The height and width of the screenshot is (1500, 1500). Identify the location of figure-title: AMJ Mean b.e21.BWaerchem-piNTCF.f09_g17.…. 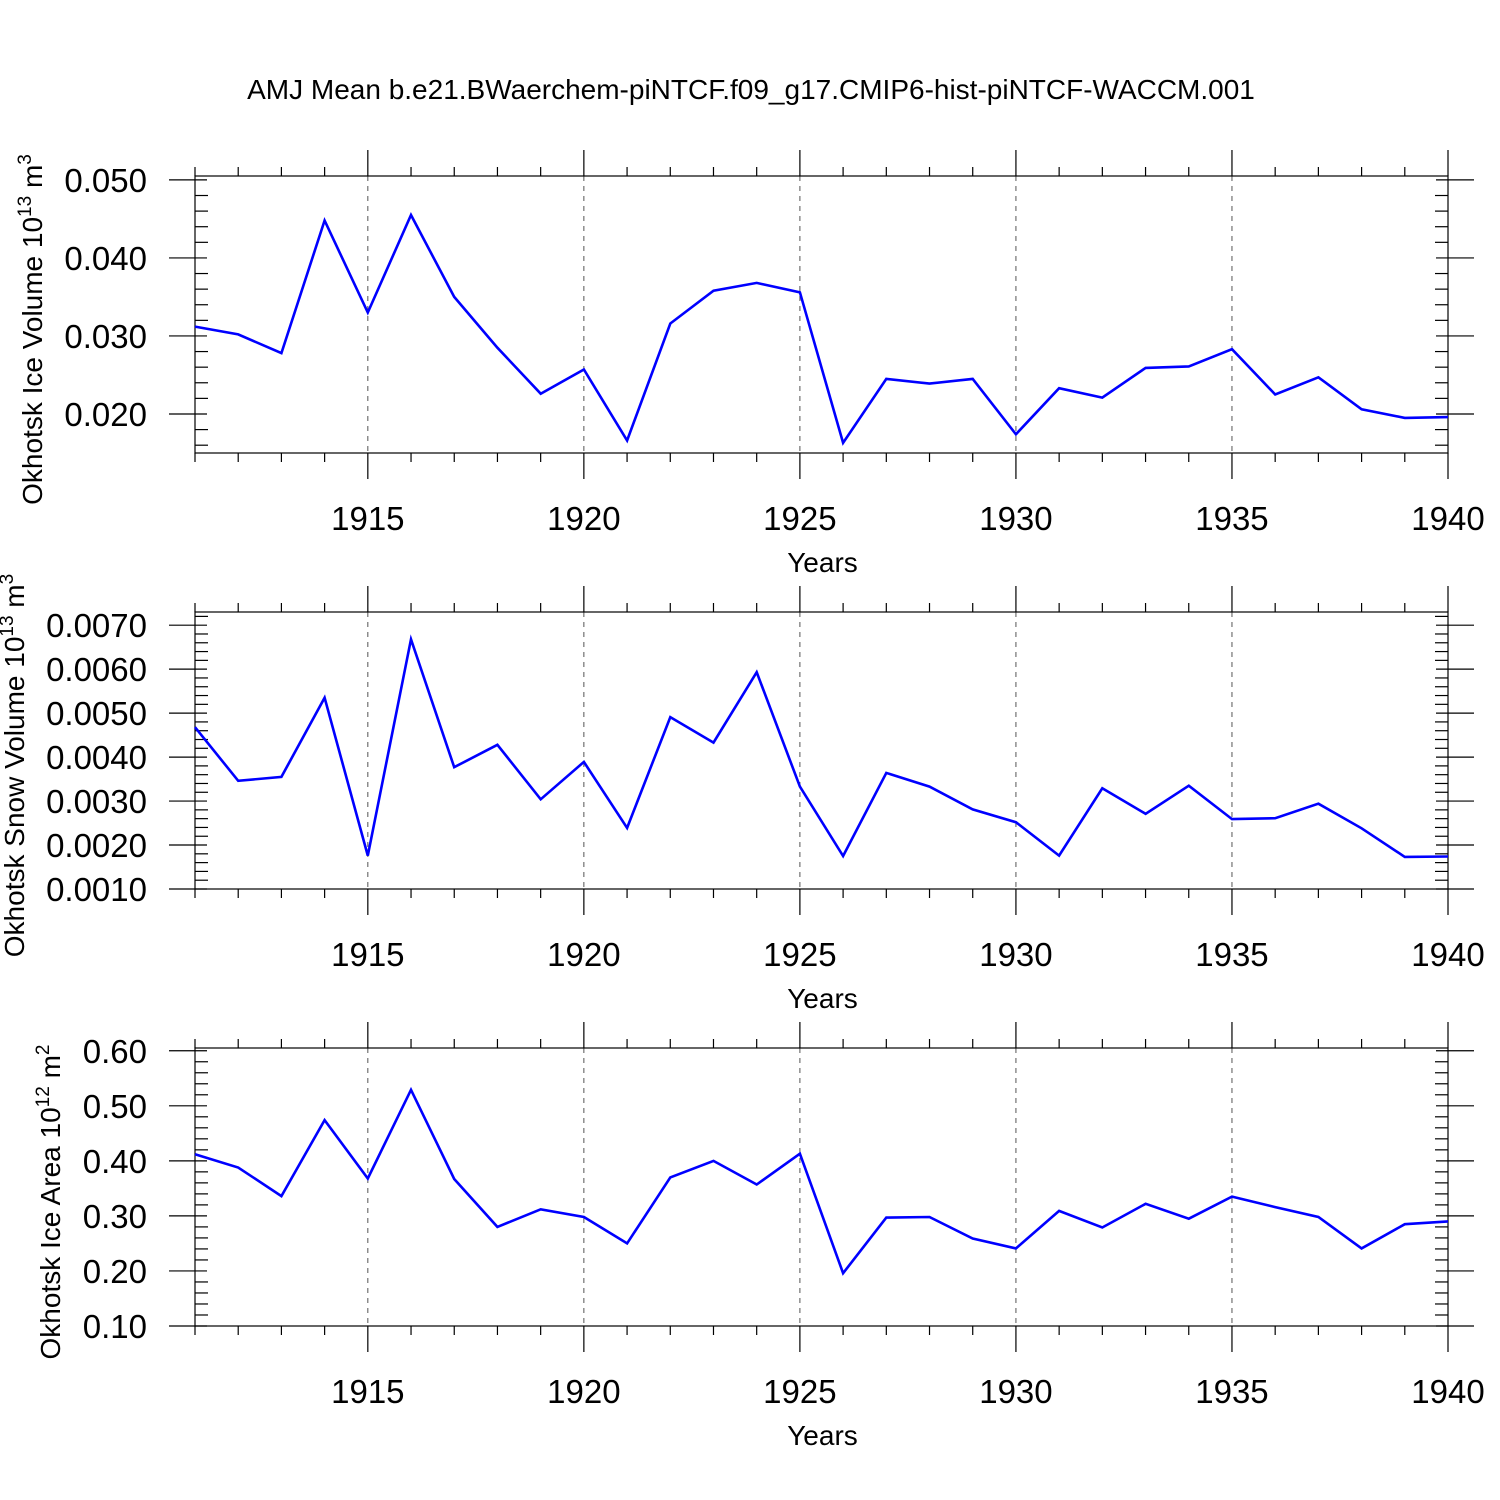
(751, 89).